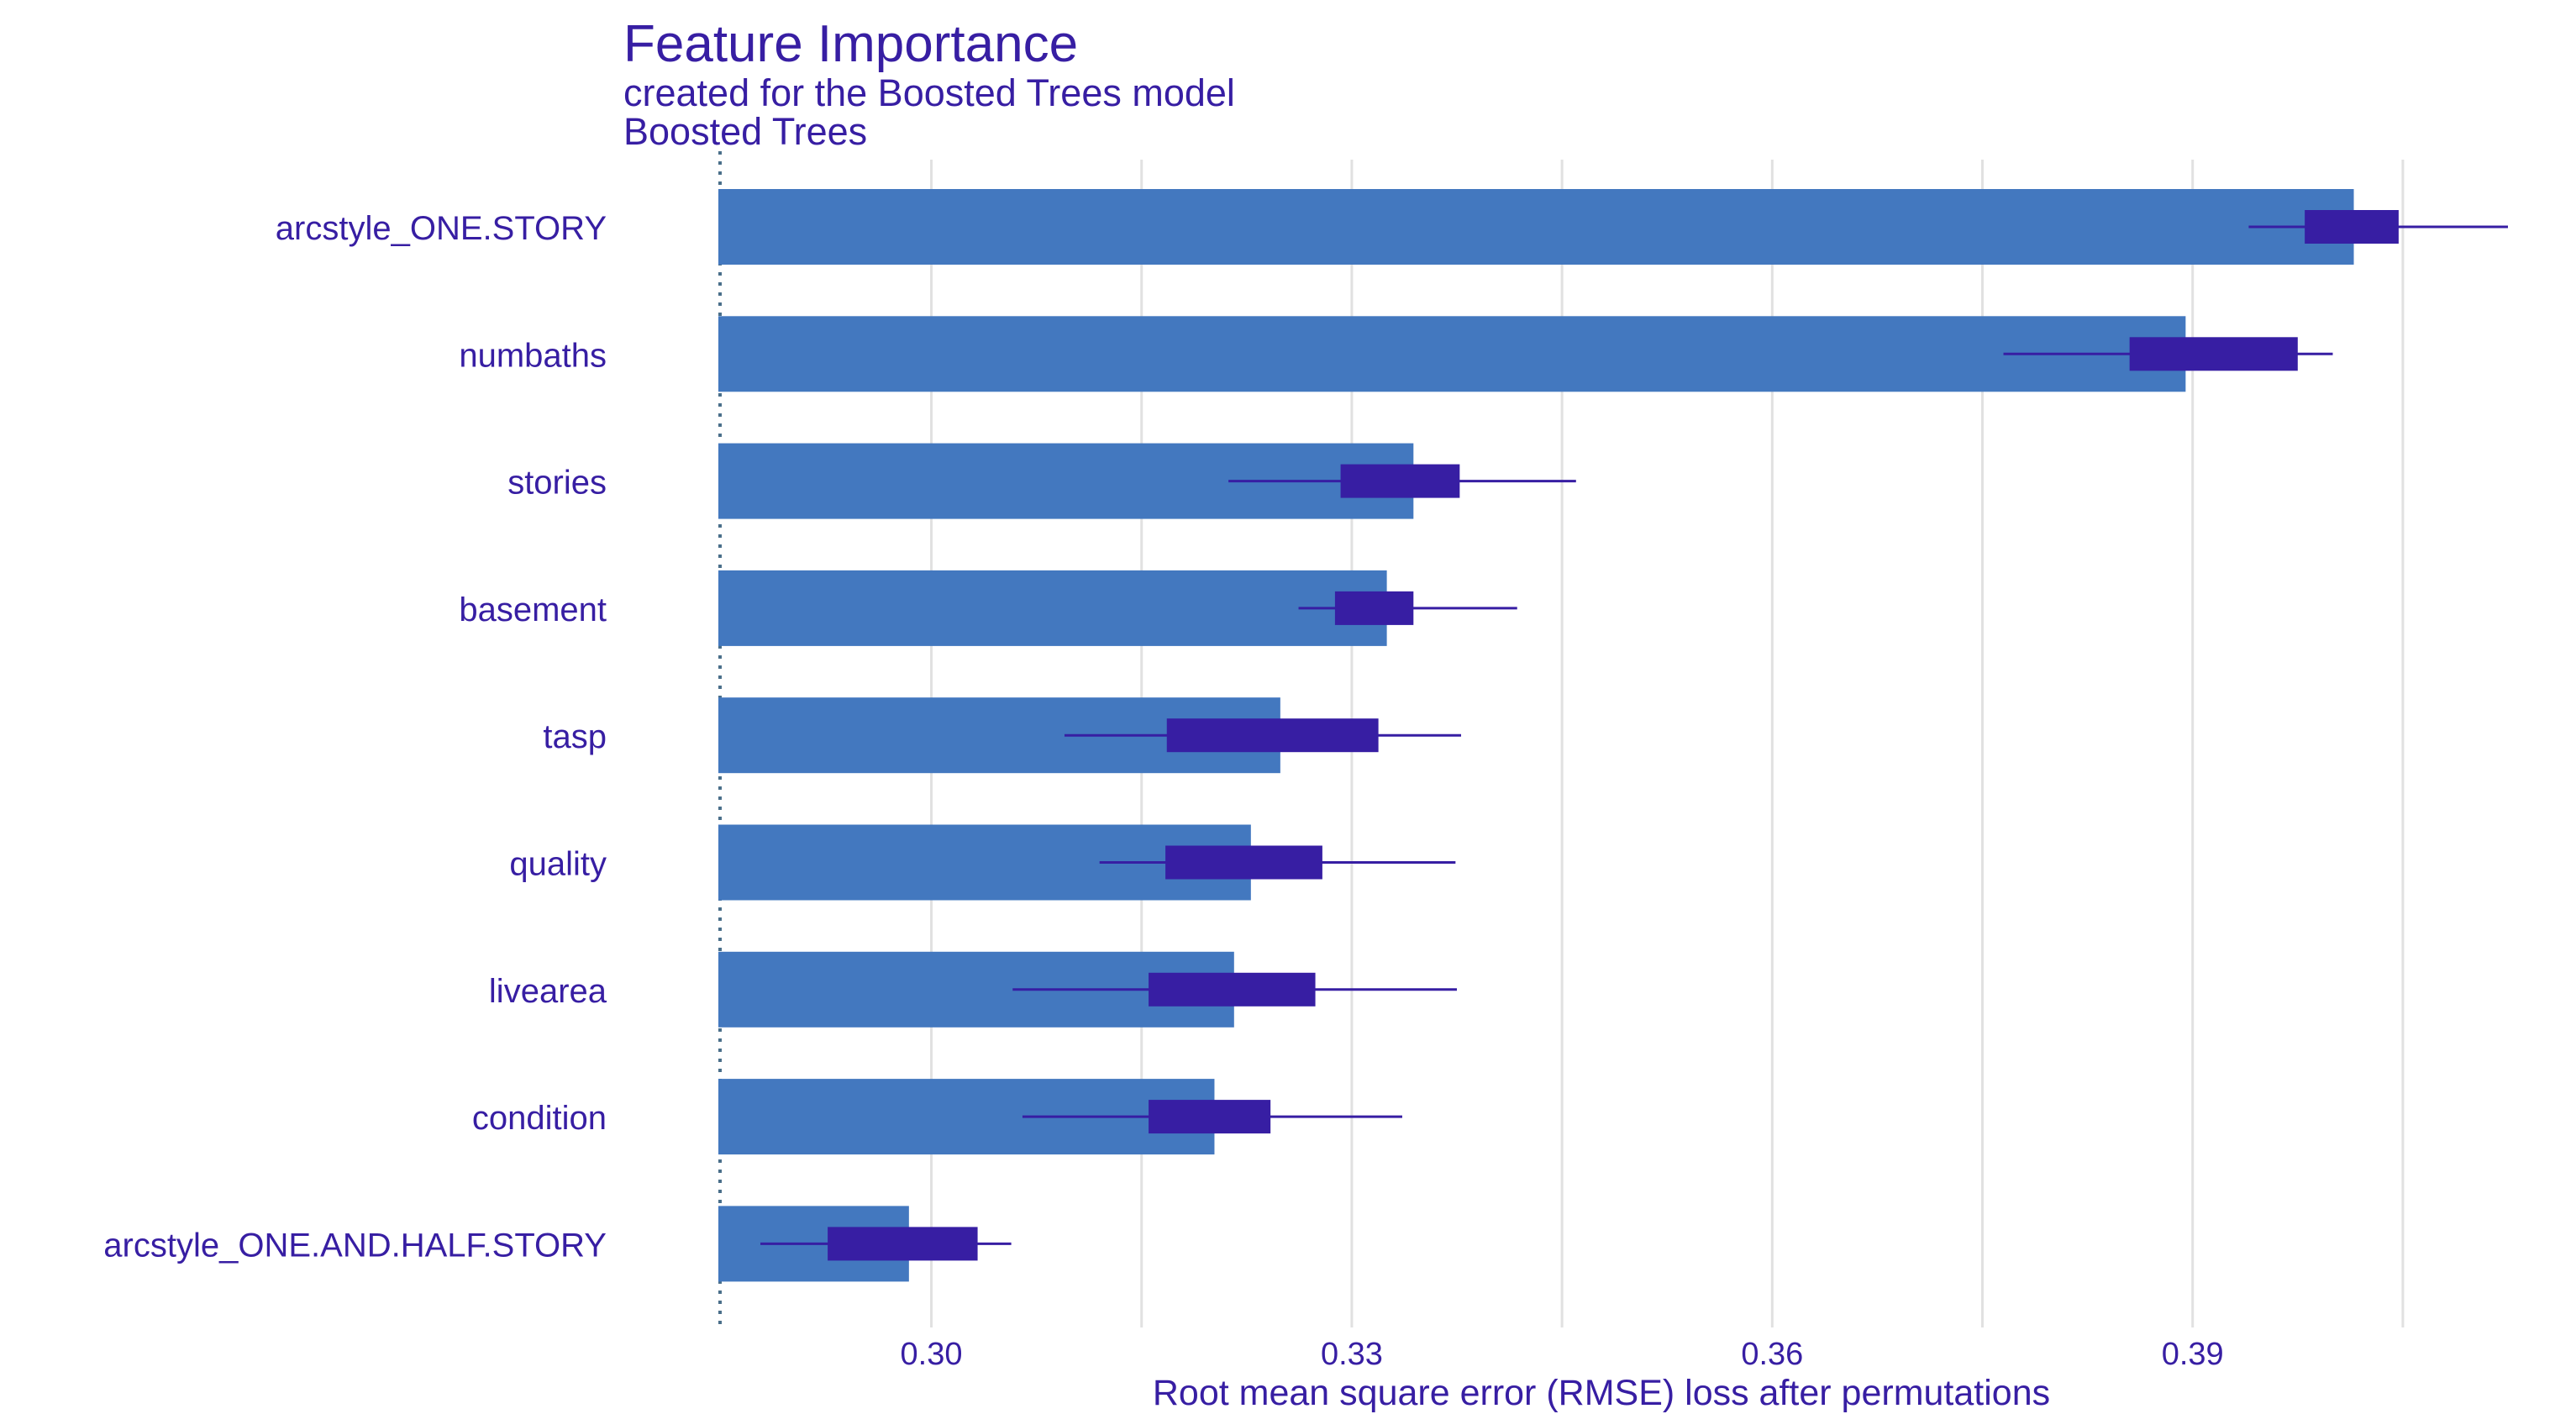 This screenshot has height=1414, width=2576. I want to click on x-tick-label: 0.36, so click(1772, 1354).